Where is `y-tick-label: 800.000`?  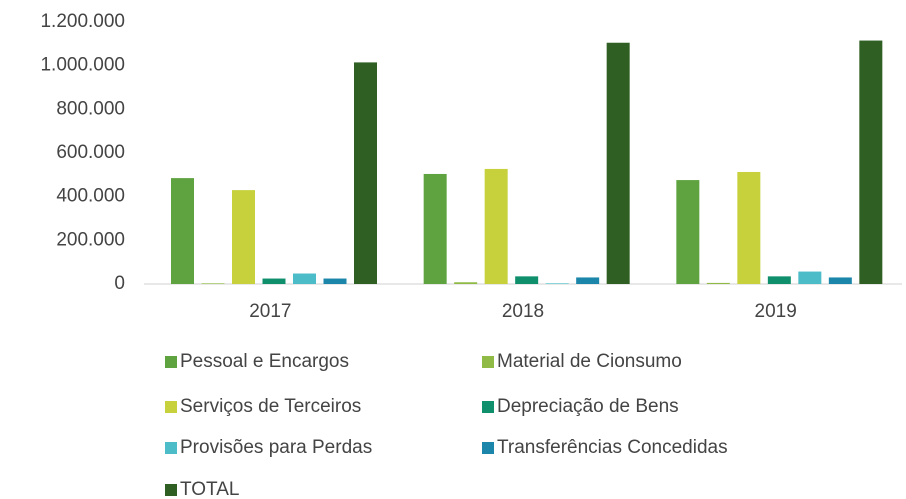
y-tick-label: 800.000 is located at coordinates (90, 108).